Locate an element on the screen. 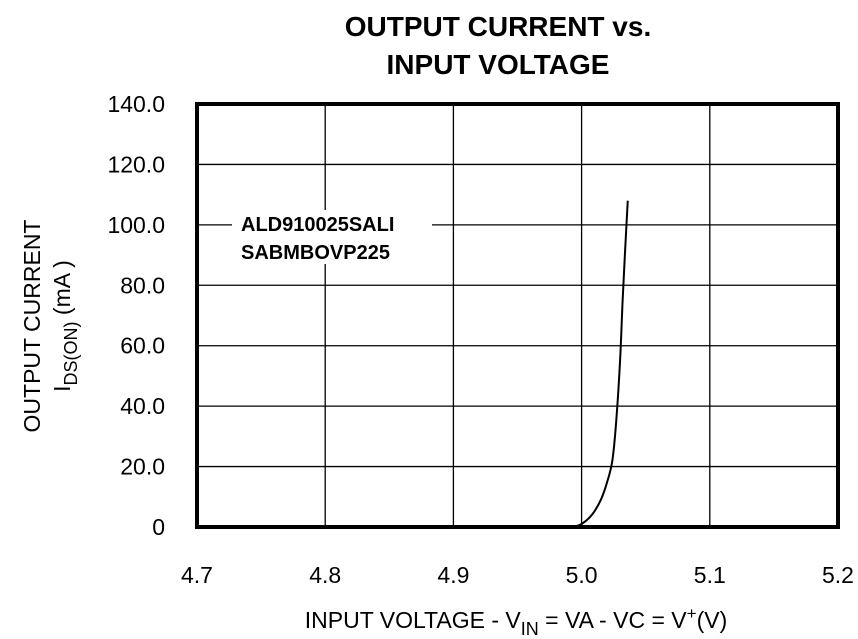  y-axis-title: OUTPUT CURRENT IDS(ON) (mA ) is located at coordinates (50, 326).